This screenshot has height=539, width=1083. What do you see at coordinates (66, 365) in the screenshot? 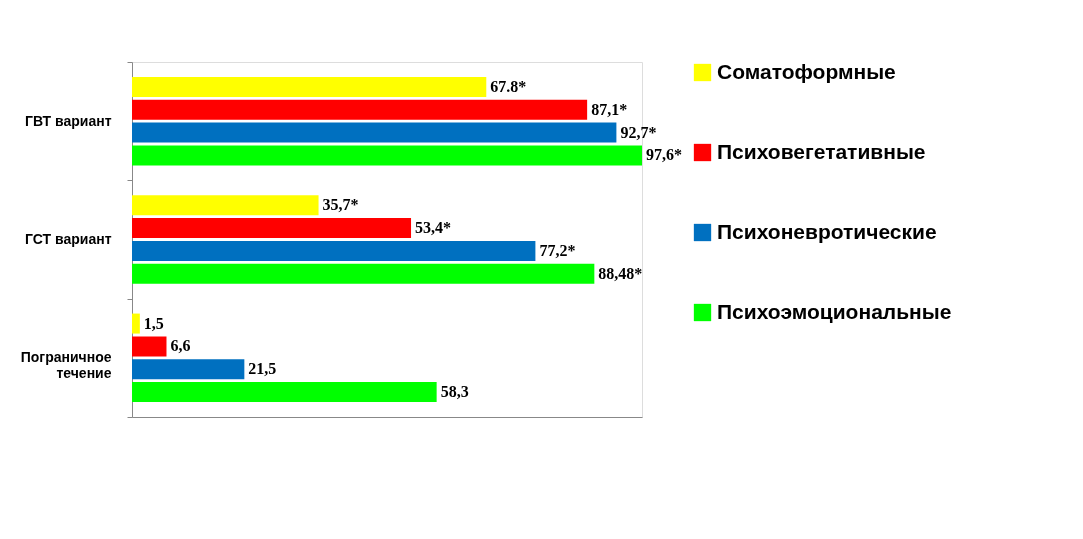
I see `y-tick-label: Пограничное течение` at bounding box center [66, 365].